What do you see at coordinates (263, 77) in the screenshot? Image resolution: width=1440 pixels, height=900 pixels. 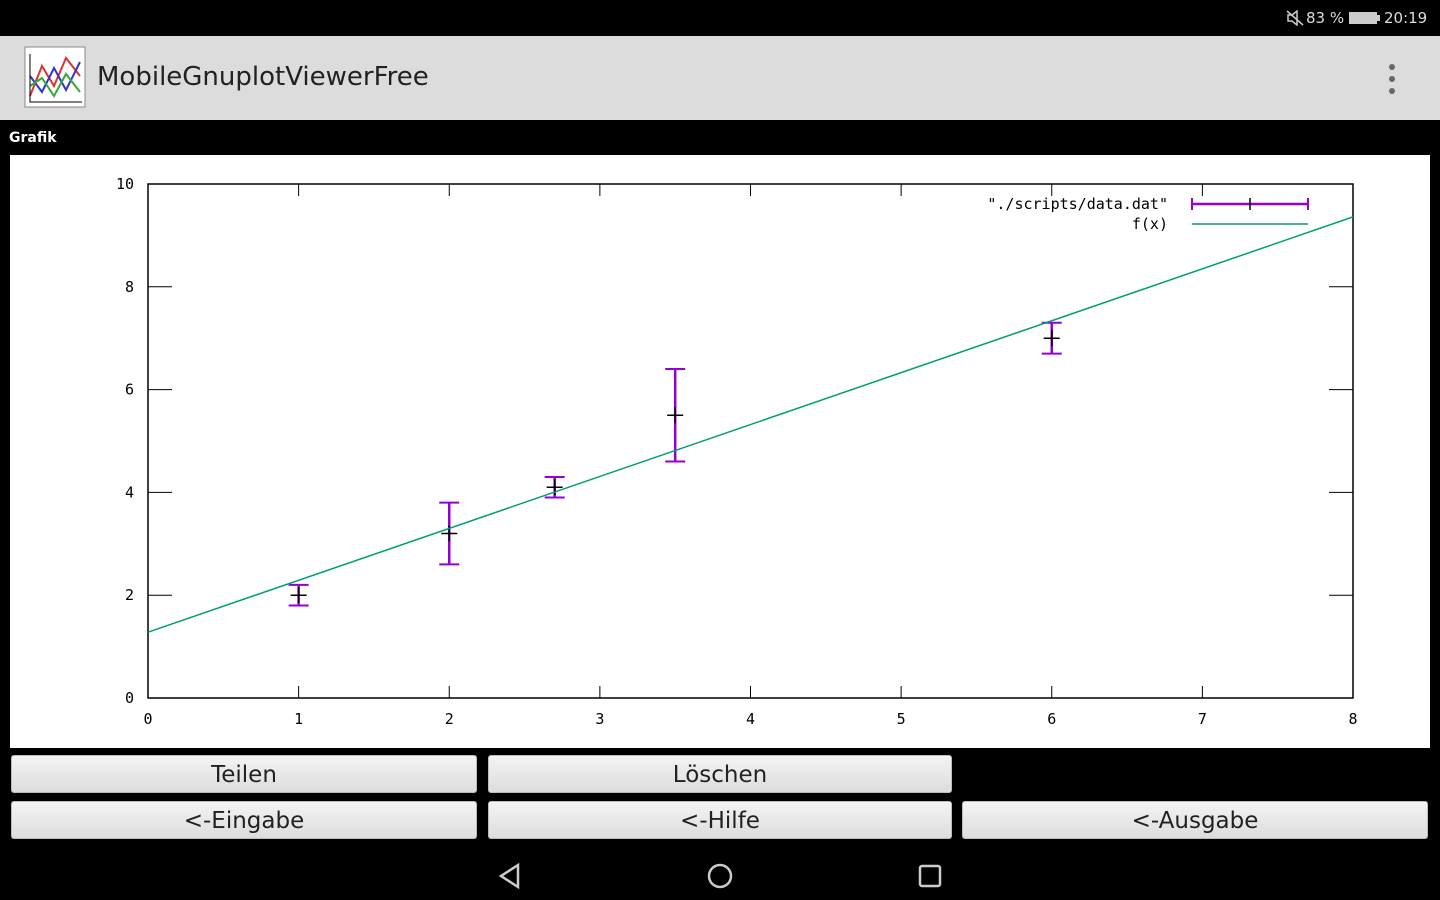 I see `app-title: MobileGnuplotViewerFree` at bounding box center [263, 77].